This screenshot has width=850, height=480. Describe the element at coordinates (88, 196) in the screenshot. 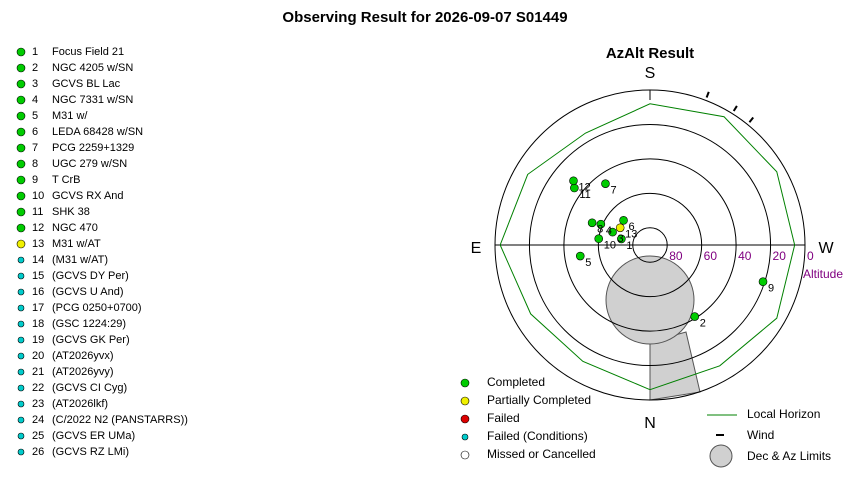

I see `target-name: GCVS RX And` at that location.